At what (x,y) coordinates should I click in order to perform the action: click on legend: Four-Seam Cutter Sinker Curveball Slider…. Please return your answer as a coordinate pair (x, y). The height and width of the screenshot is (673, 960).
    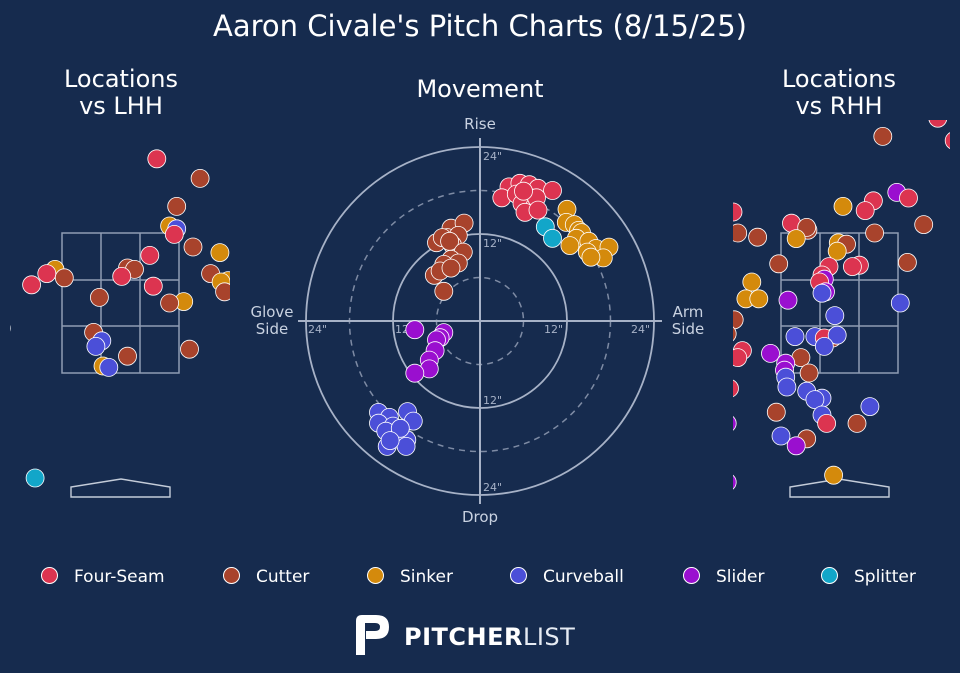
    Looking at the image, I should click on (480, 578).